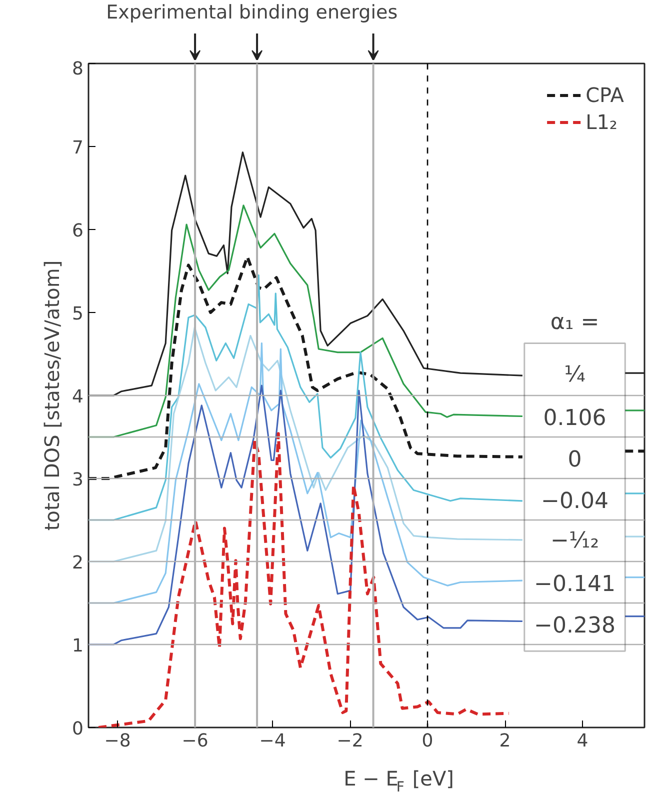  What do you see at coordinates (78, 69) in the screenshot?
I see `y-tick-label: 8` at bounding box center [78, 69].